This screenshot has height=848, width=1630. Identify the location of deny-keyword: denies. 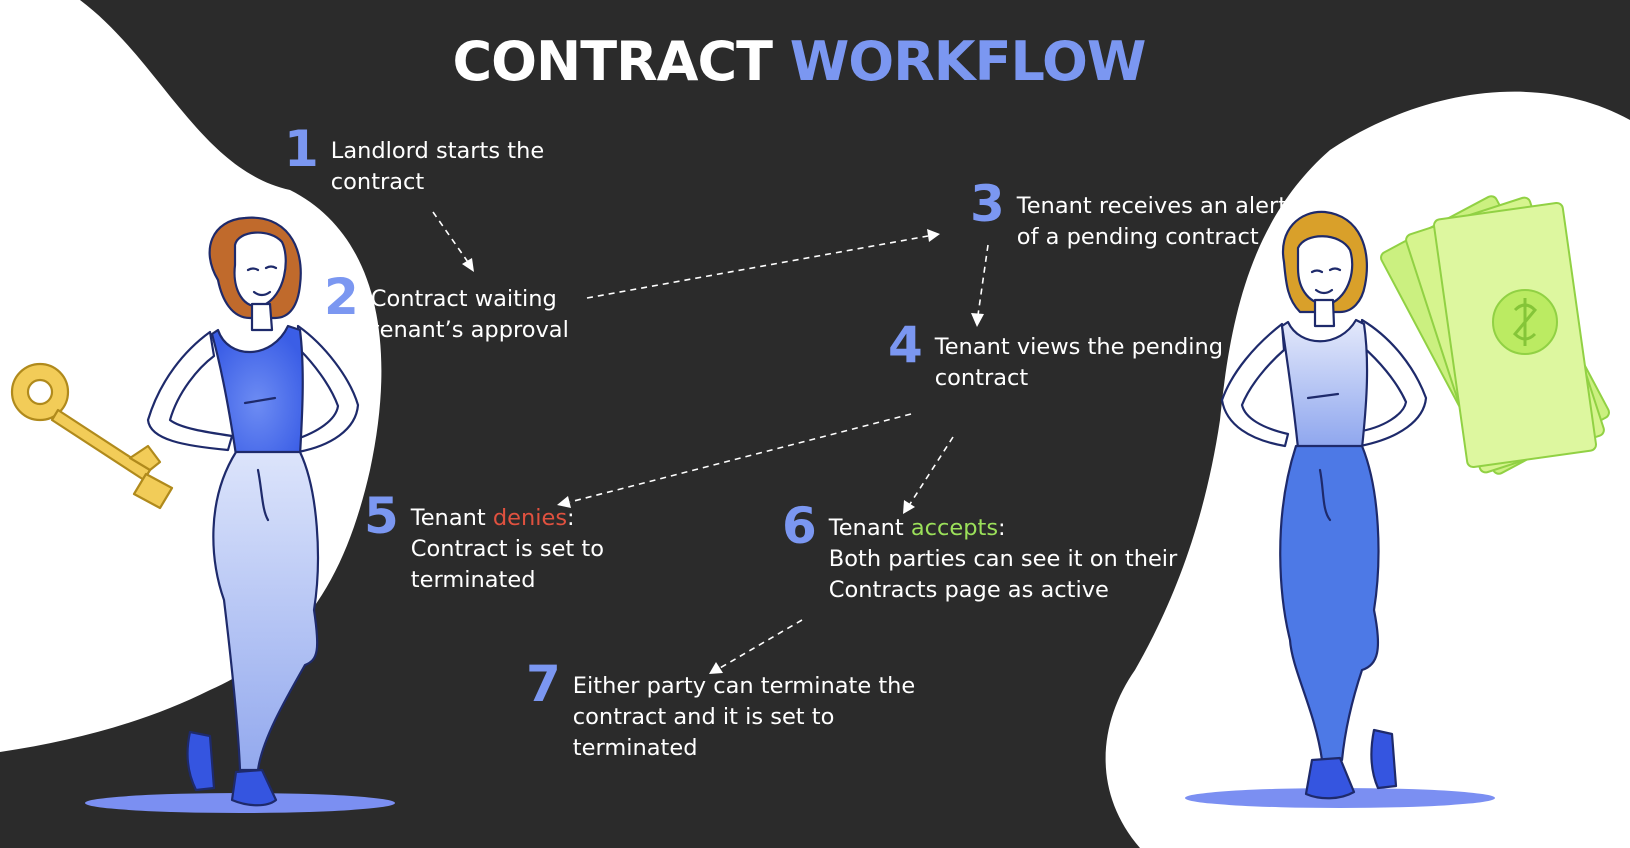
(530, 518).